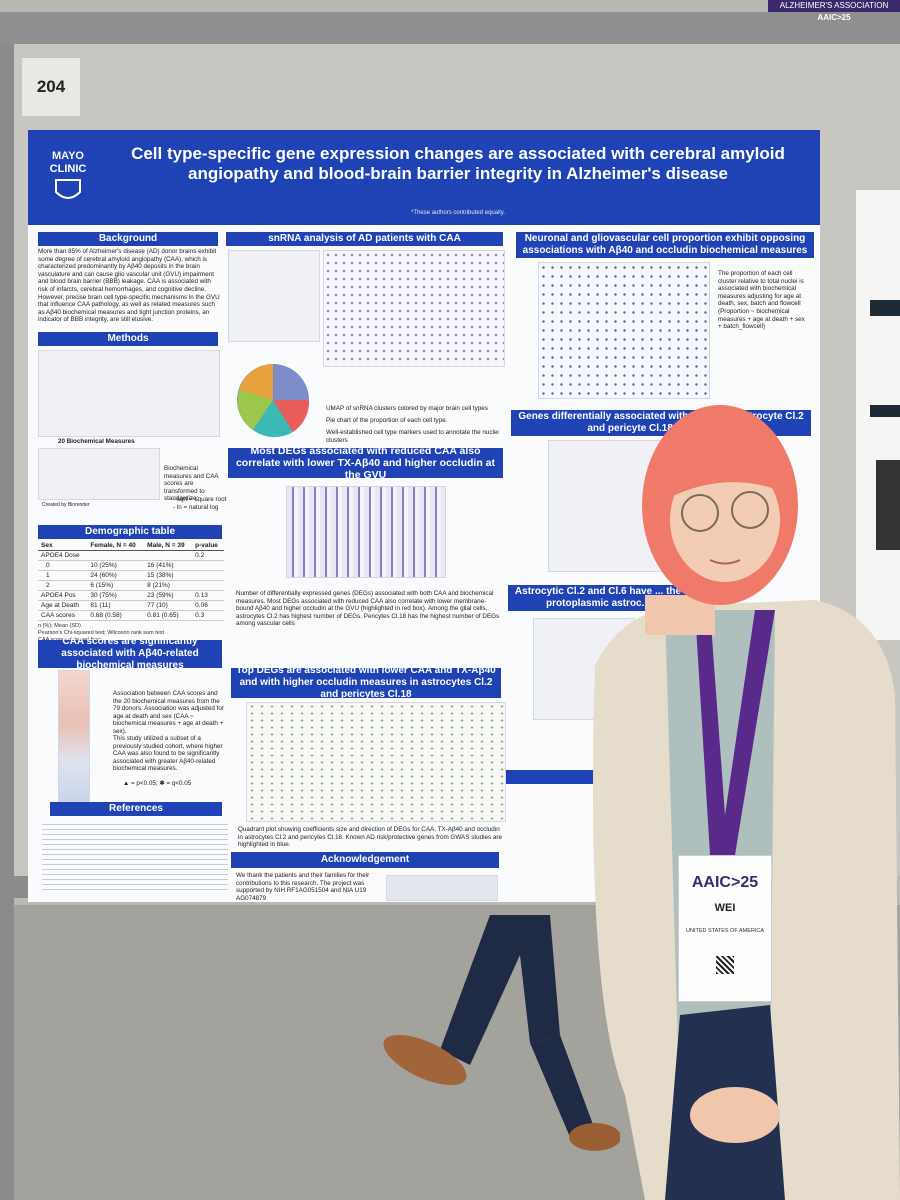 This screenshot has height=1200, width=900. Describe the element at coordinates (157, 783) in the screenshot. I see `caa-legend: ▲ = p<0.05; ✱ = q<0.05` at that location.